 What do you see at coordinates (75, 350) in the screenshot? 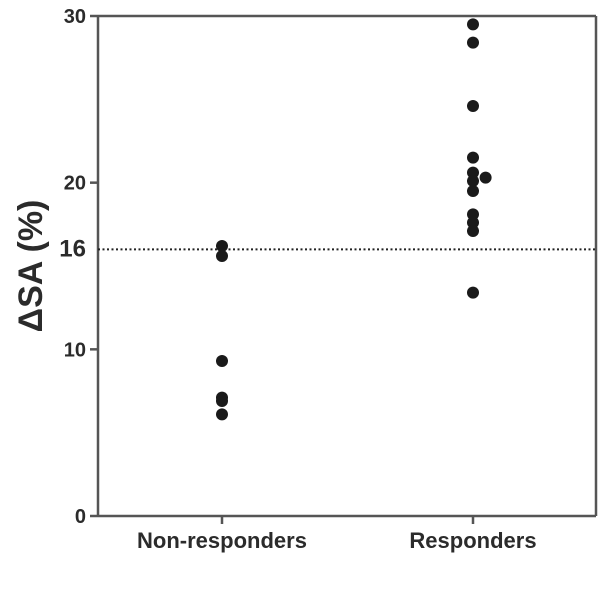
I see `y-tick-label: 10` at bounding box center [75, 350].